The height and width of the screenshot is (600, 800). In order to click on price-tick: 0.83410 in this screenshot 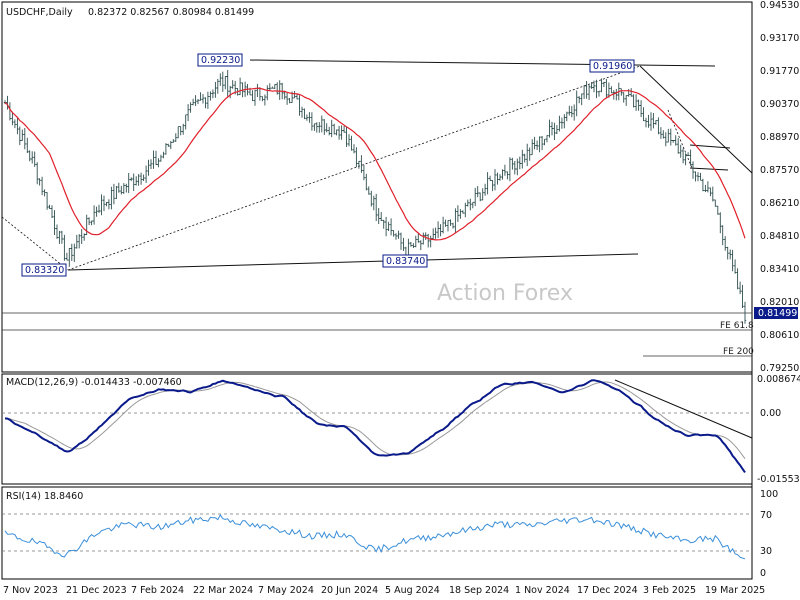, I will do `click(779, 269)`.